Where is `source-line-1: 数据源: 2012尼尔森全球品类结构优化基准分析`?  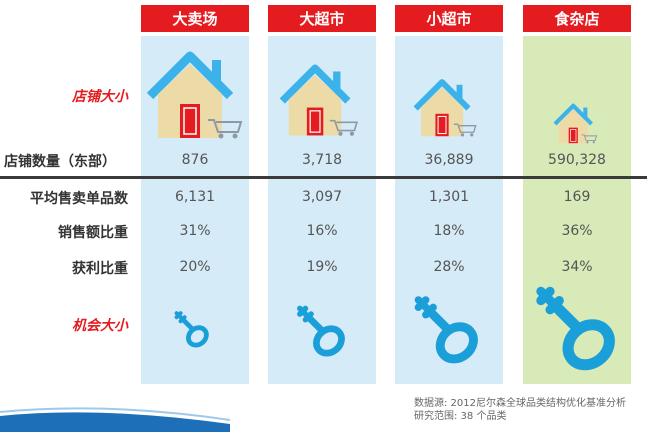 source-line-1: 数据源: 2012尼尔森全球品类结构优化基准分析 is located at coordinates (520, 403).